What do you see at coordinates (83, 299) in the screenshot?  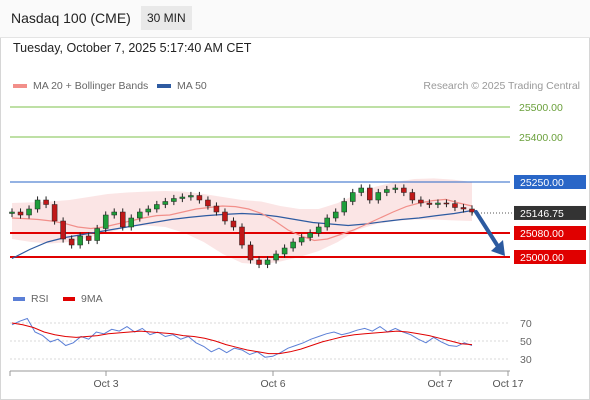 I see `legend-item-rsi-ma: 9MA` at bounding box center [83, 299].